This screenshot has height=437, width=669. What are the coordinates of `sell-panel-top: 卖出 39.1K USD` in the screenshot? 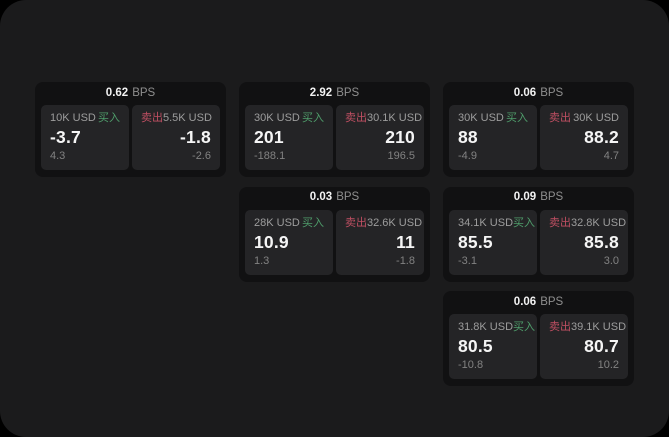 It's located at (587, 327).